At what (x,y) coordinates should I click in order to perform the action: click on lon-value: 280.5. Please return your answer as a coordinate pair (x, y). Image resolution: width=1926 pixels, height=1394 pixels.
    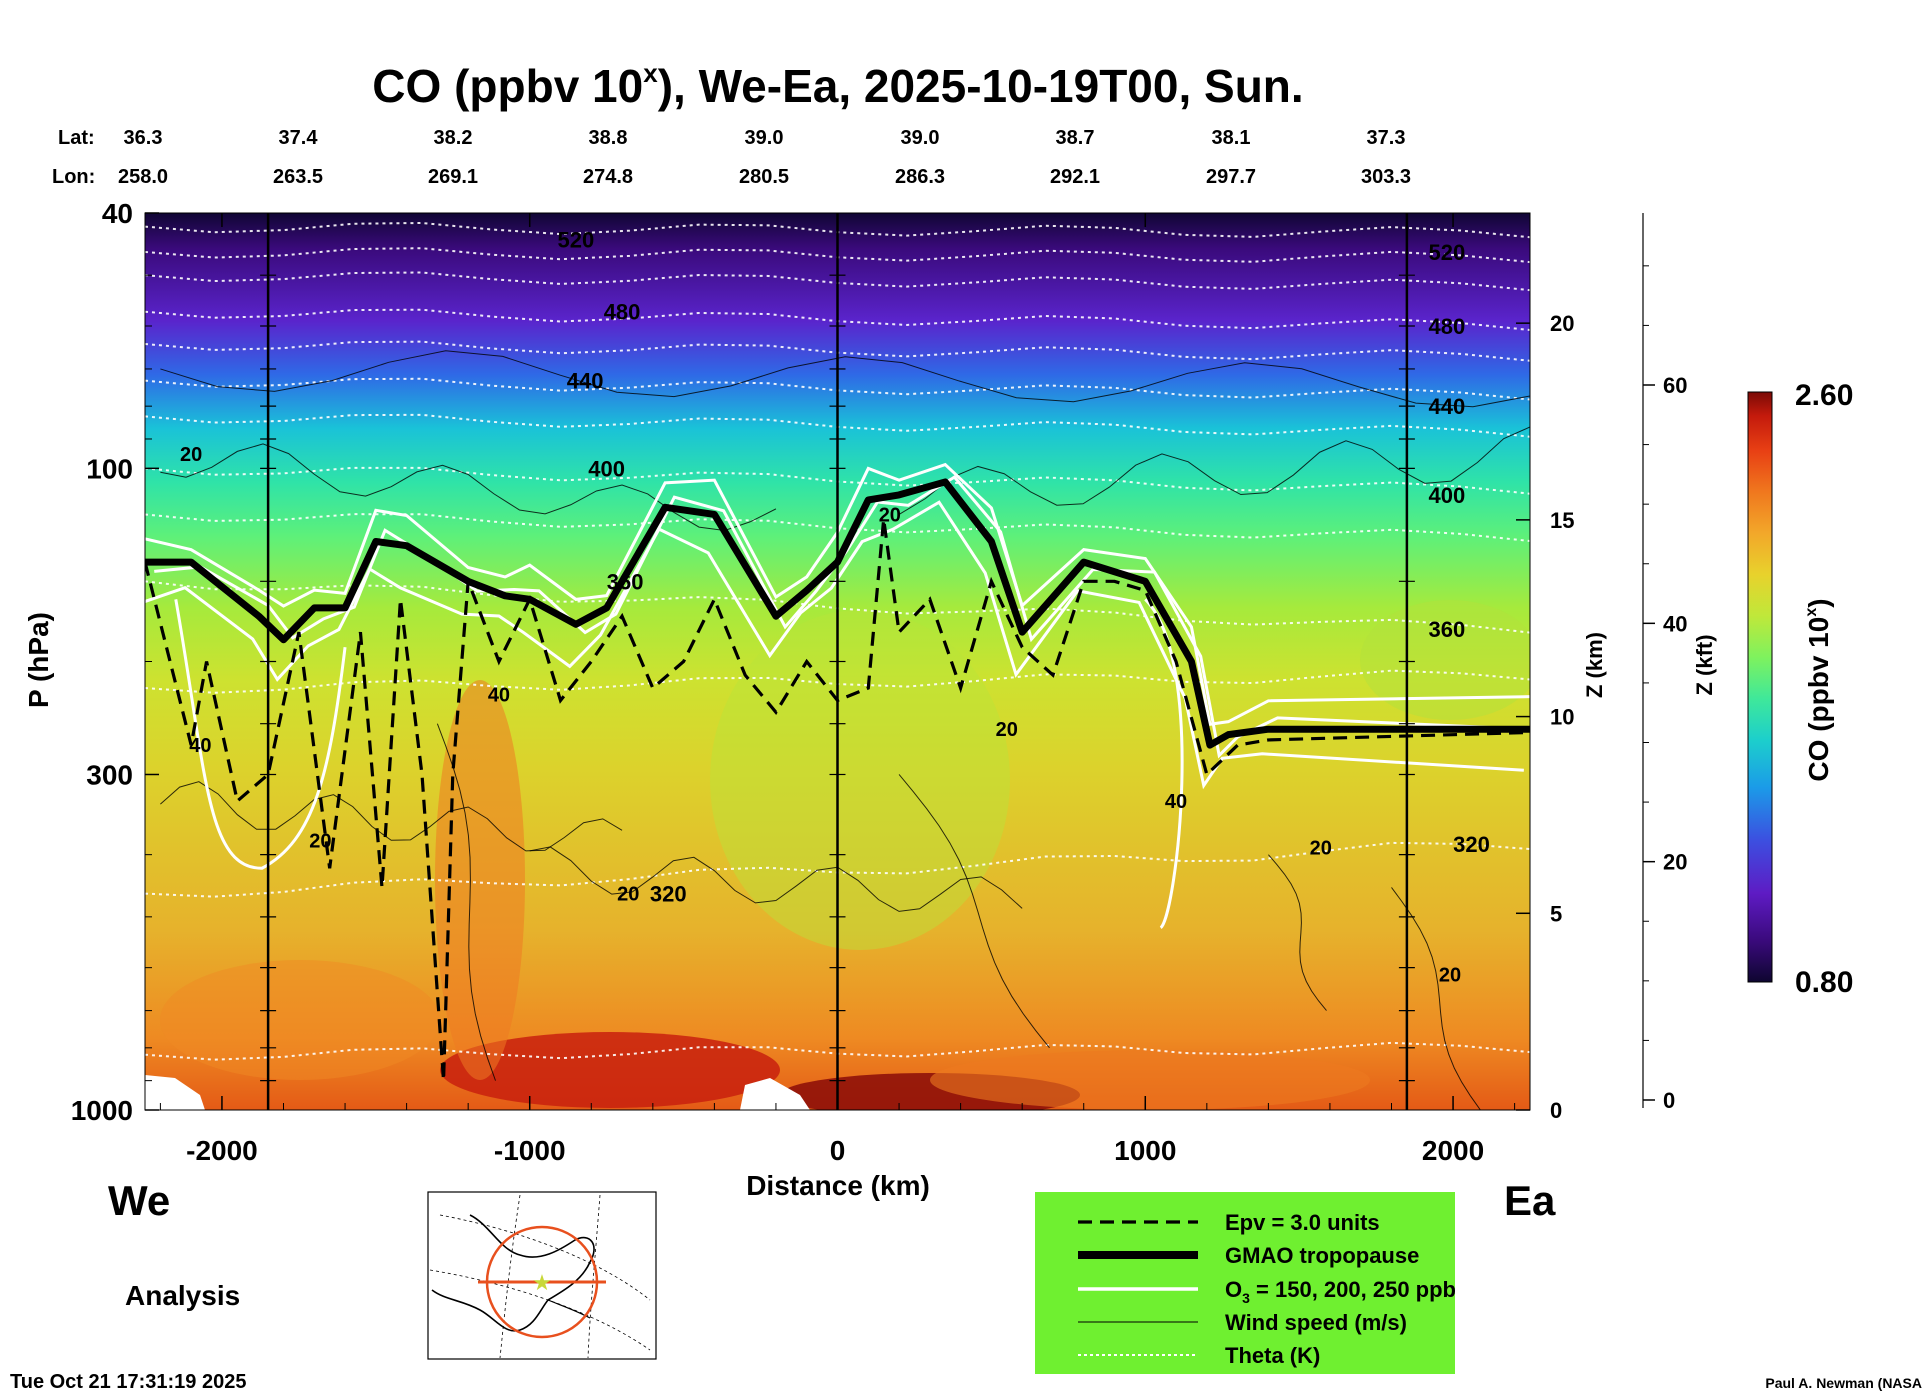
    Looking at the image, I should click on (764, 177).